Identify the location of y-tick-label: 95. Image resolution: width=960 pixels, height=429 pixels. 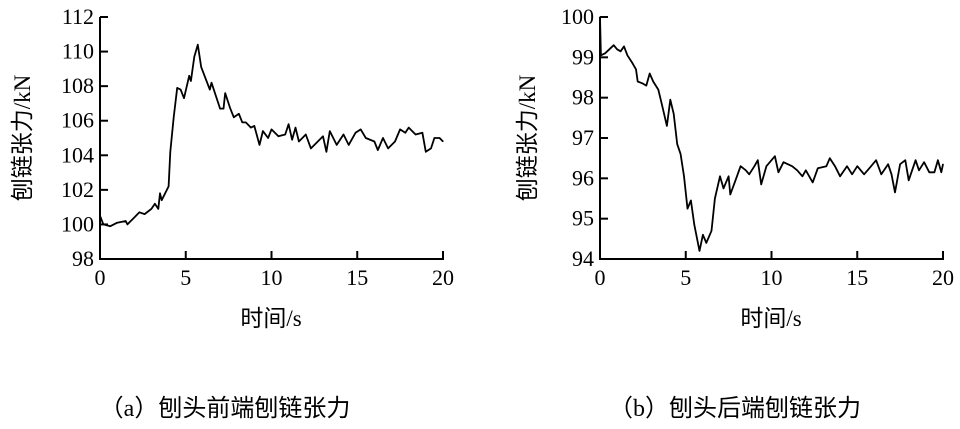
(583, 218).